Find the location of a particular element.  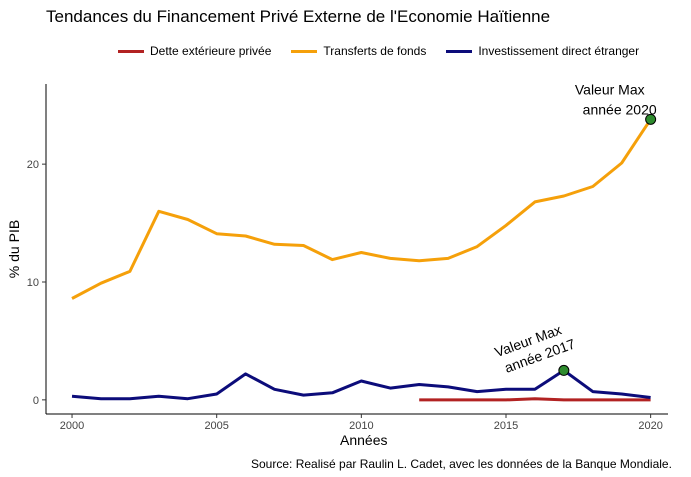

legend-swatch-transferts is located at coordinates (304, 51).